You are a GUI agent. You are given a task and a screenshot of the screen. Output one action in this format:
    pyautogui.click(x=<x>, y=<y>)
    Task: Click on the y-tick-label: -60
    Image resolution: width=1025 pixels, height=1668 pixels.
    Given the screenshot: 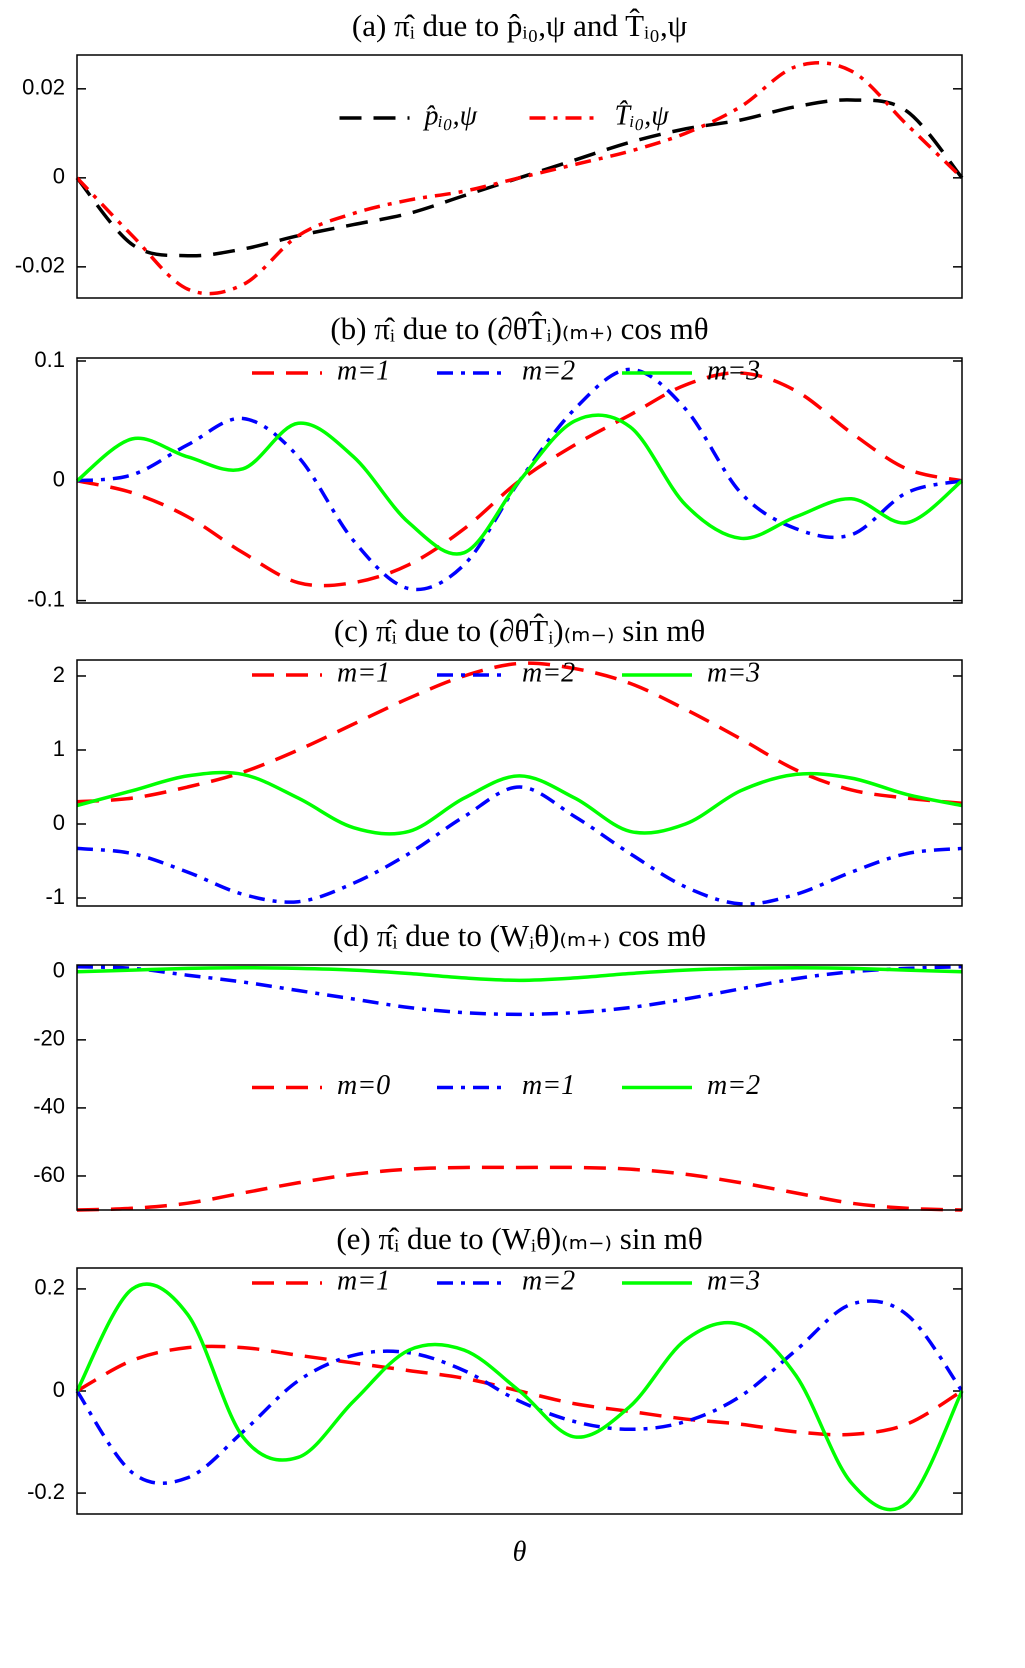 What is the action you would take?
    pyautogui.click(x=49, y=1174)
    